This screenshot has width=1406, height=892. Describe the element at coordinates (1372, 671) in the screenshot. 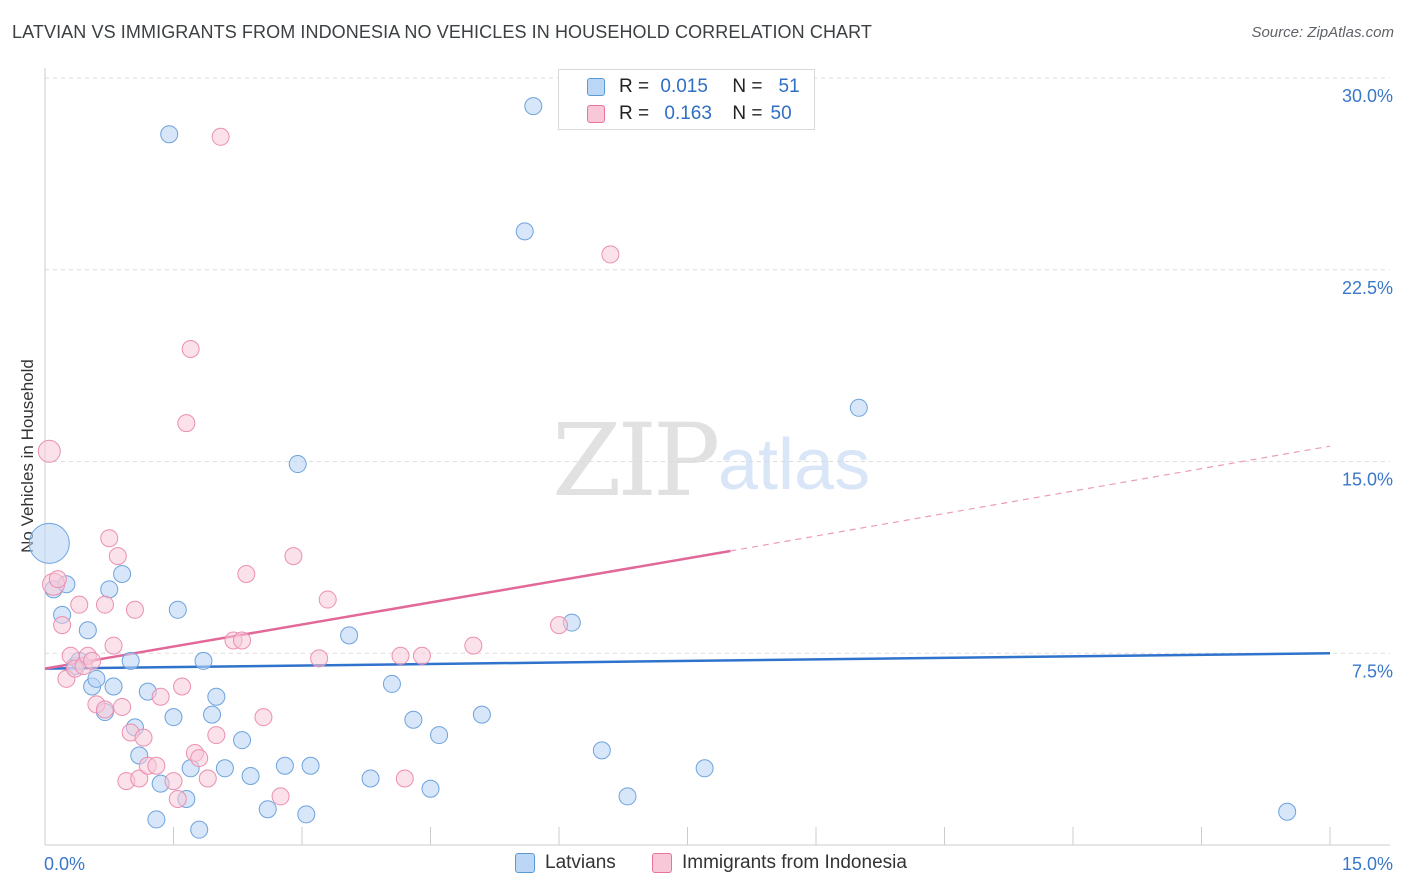

I see `y-tick-label: 7.5%` at that location.